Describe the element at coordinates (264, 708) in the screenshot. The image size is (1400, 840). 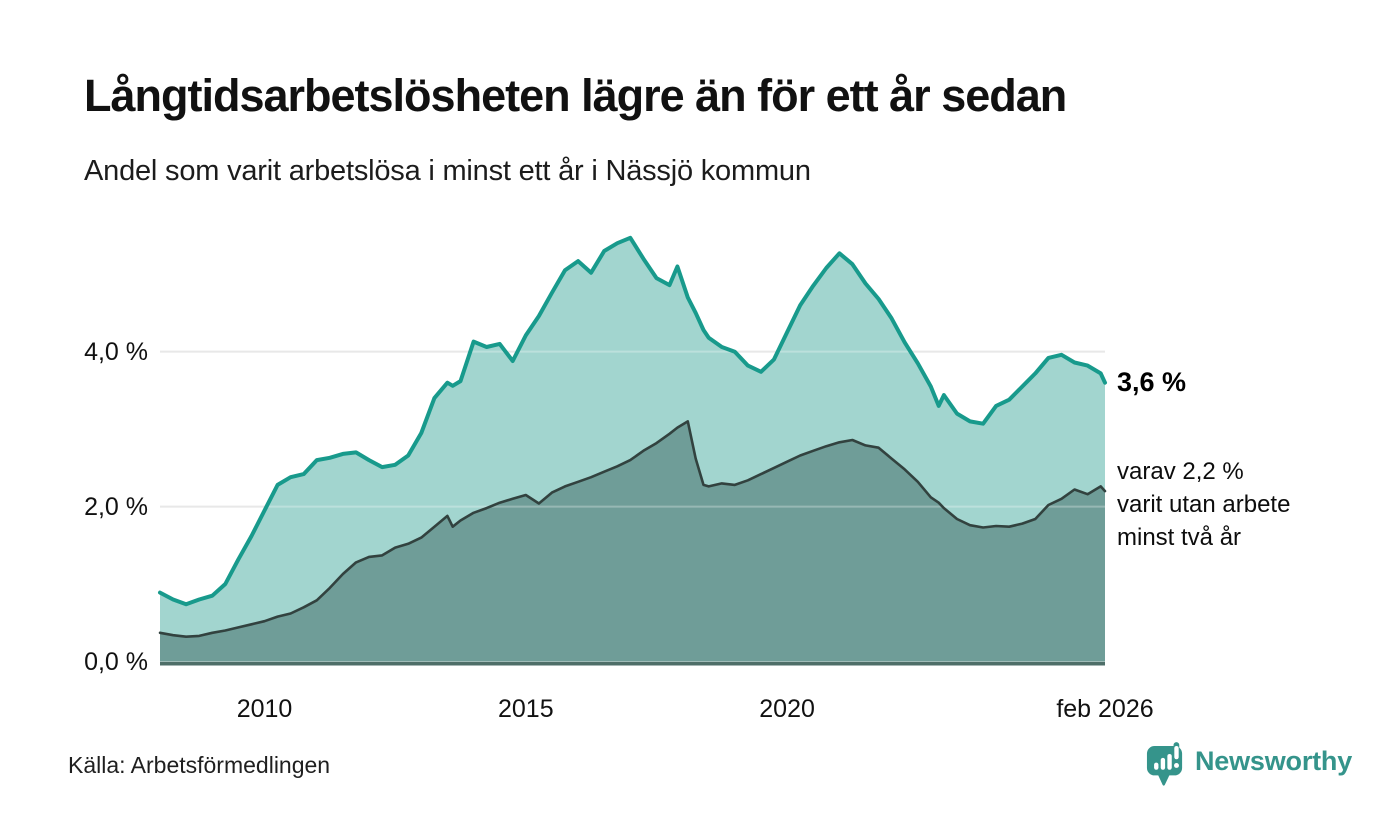
I see `x-tick-2010: 2010` at that location.